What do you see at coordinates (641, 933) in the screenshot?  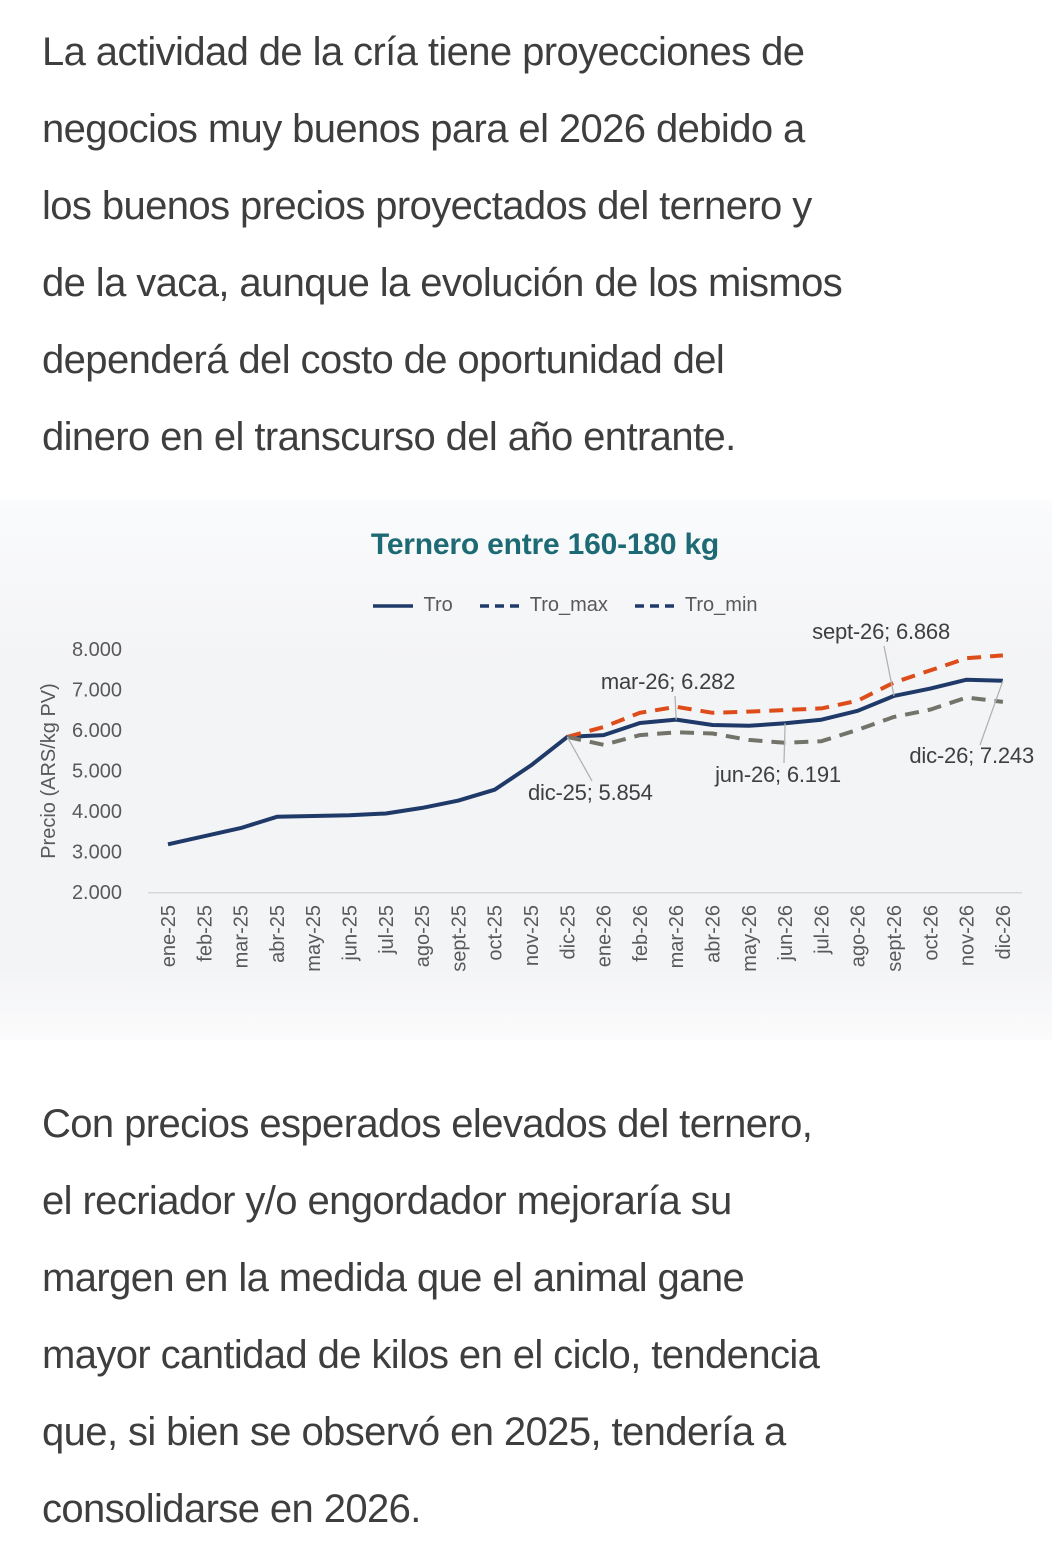 I see `x-tick-label: feb-26` at bounding box center [641, 933].